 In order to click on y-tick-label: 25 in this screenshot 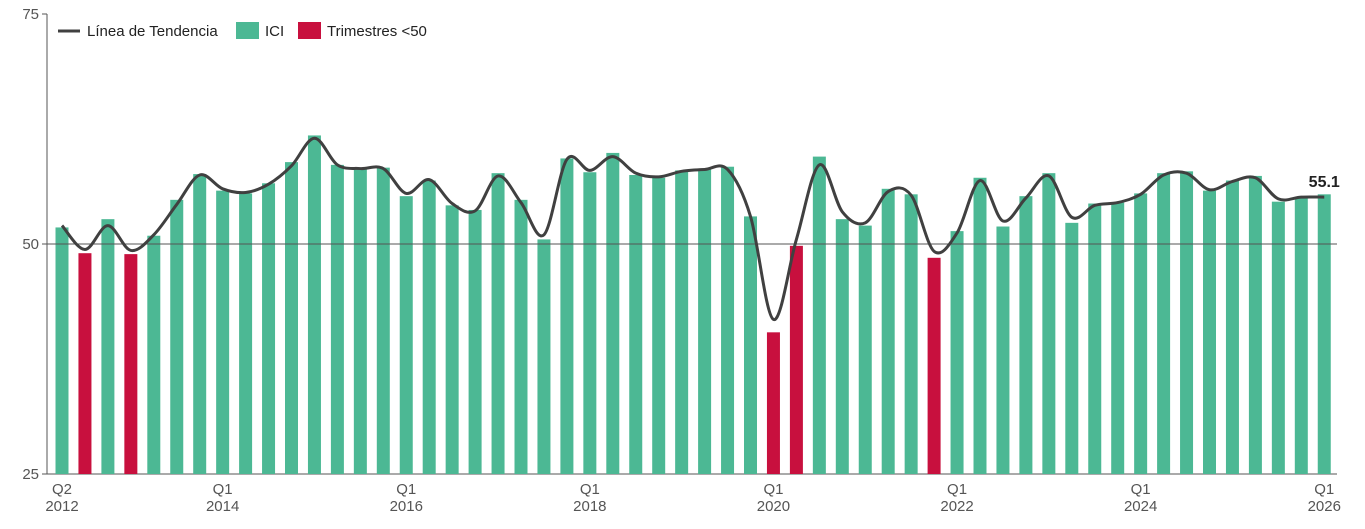, I will do `click(30, 474)`.